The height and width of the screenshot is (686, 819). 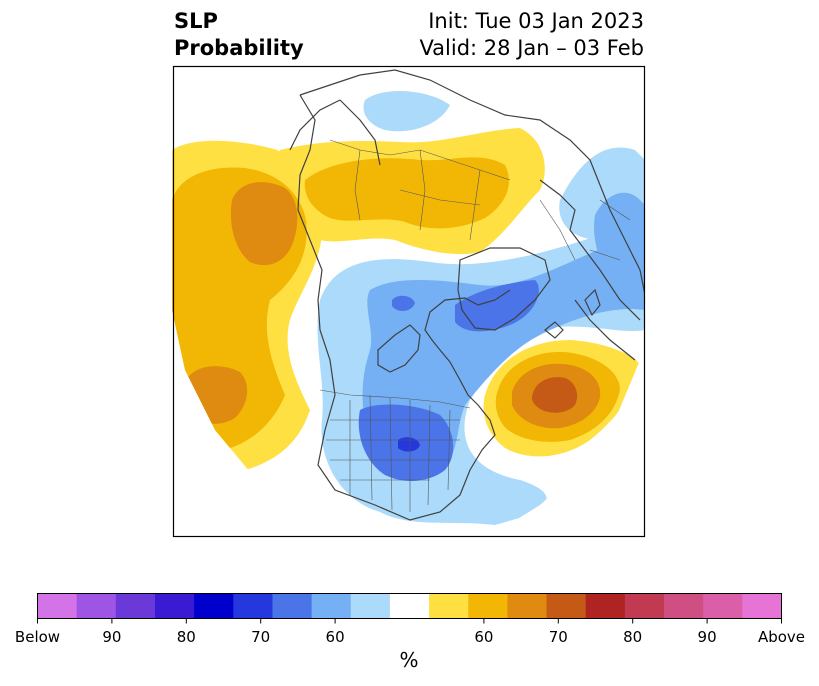 I want to click on colorbar-frame, so click(x=409, y=606).